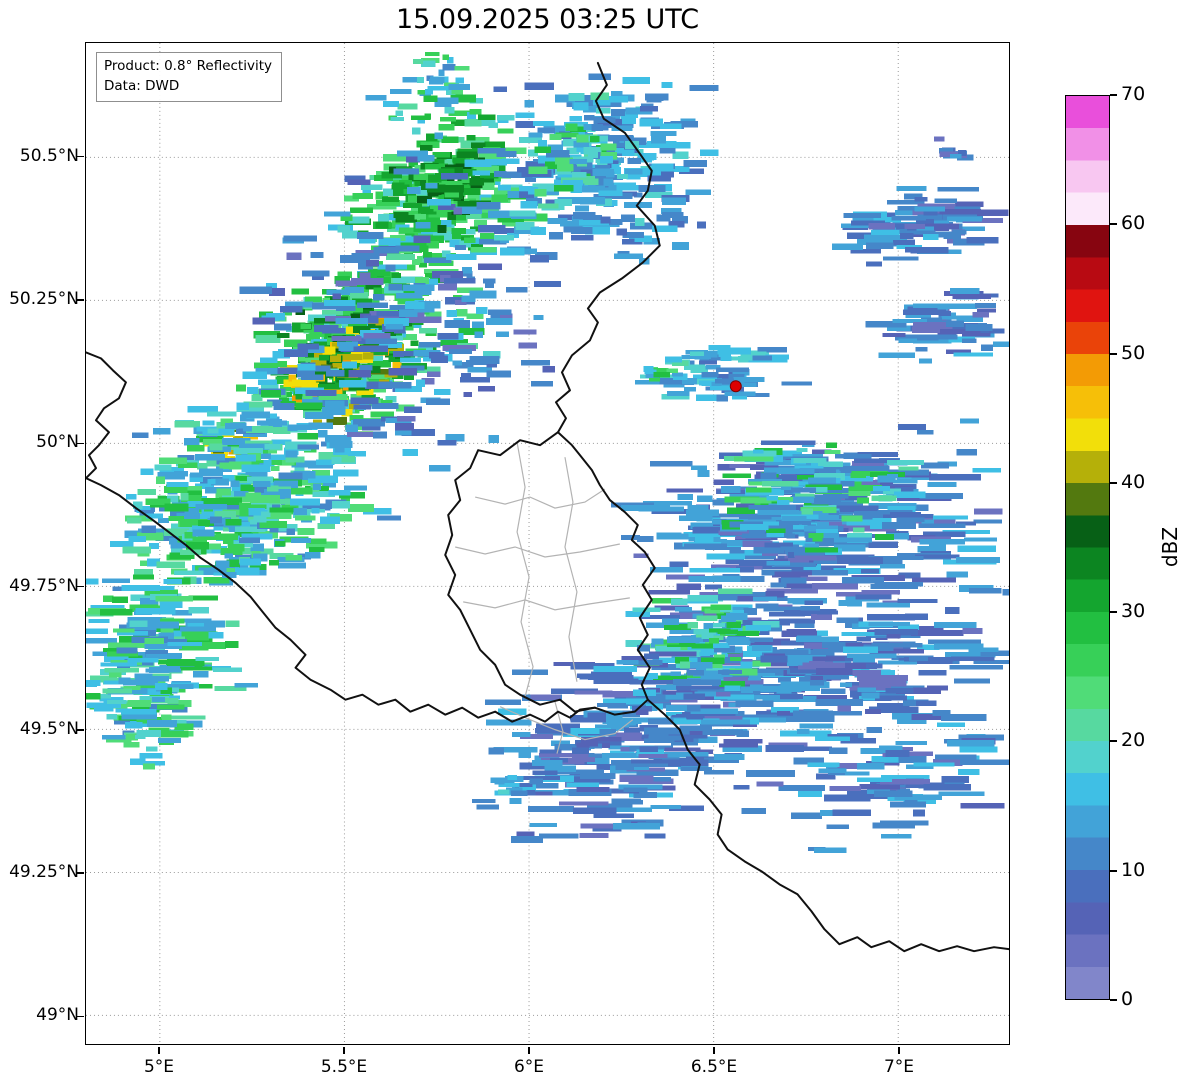 Image resolution: width=1202 pixels, height=1081 pixels. What do you see at coordinates (607, 247) in the screenshot?
I see `country-border-be-de` at bounding box center [607, 247].